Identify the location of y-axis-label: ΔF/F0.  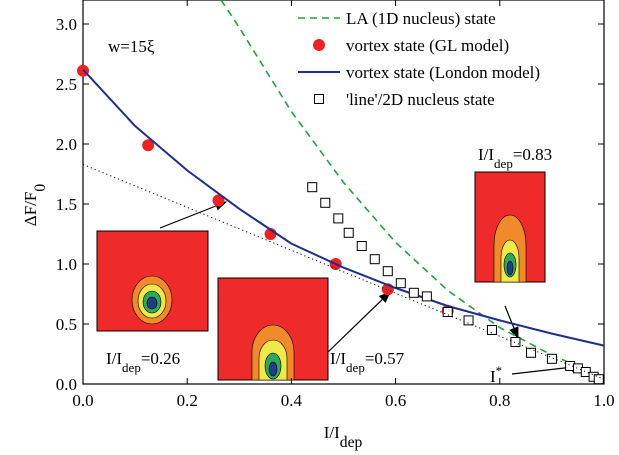
(35, 205).